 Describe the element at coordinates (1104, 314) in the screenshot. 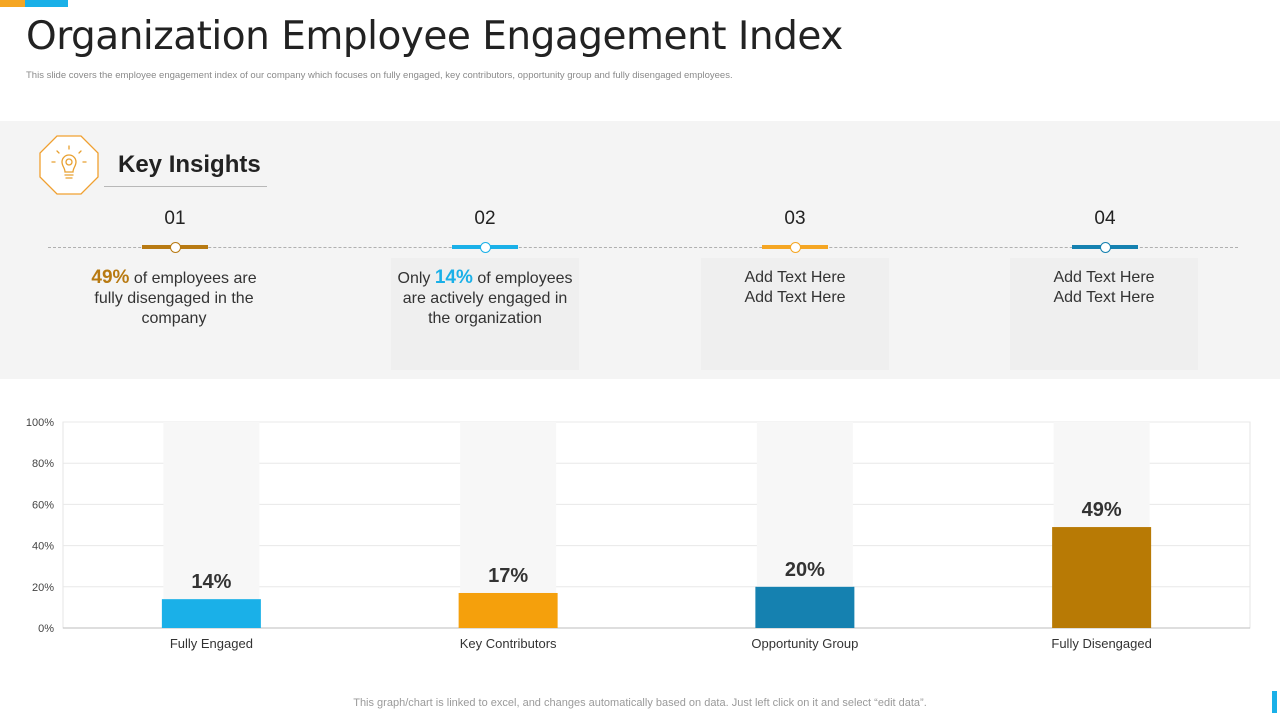

I see `insight-card-4: Add Text Here Add Text Here` at that location.